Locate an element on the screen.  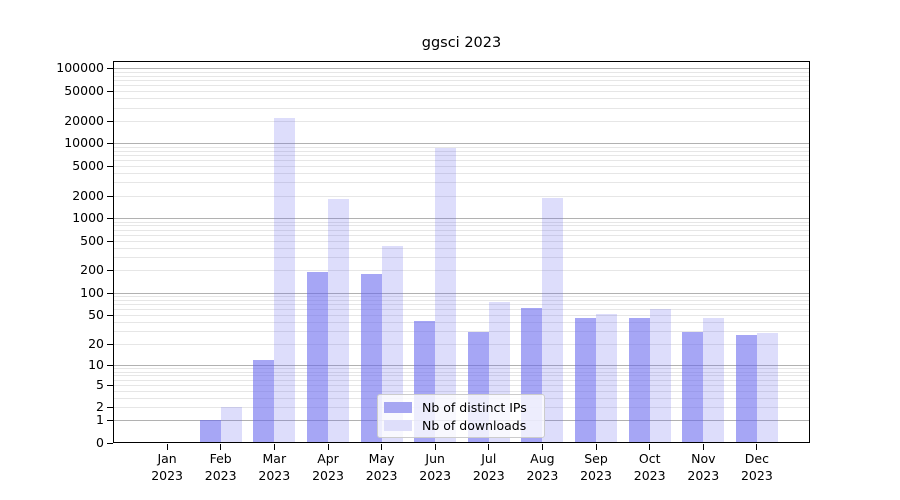
legend-label-downloads: Nb of downloads is located at coordinates (474, 425).